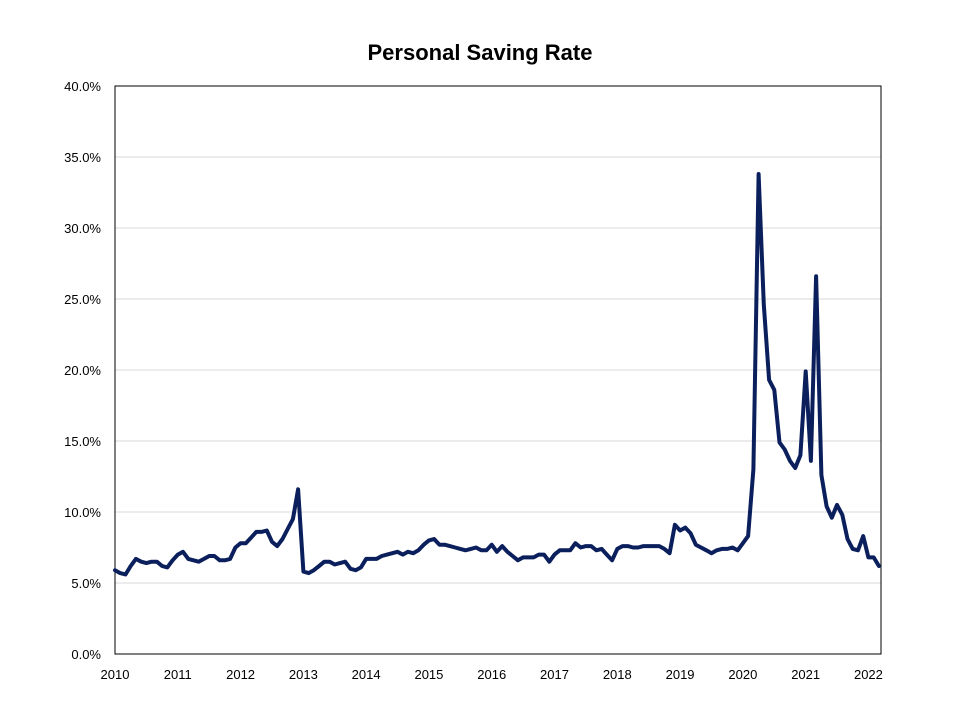  I want to click on x-tick-label: 2016, so click(491, 674).